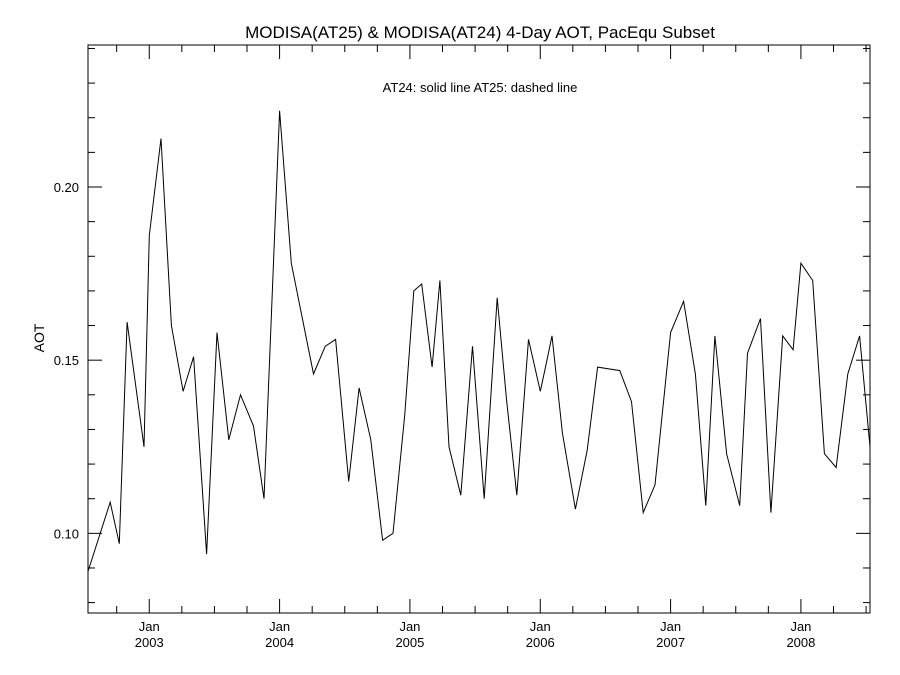 The height and width of the screenshot is (675, 900). Describe the element at coordinates (149, 642) in the screenshot. I see `x-tick-label: 2003` at that location.